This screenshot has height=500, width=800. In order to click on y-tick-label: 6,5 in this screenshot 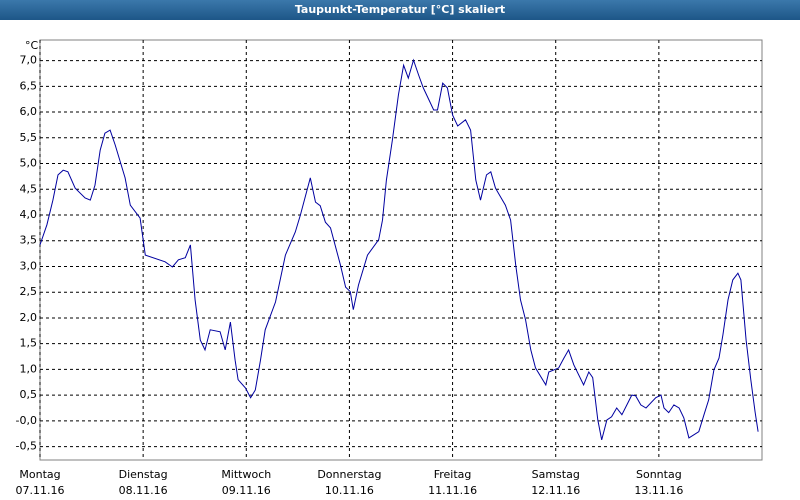, I will do `click(29, 85)`.